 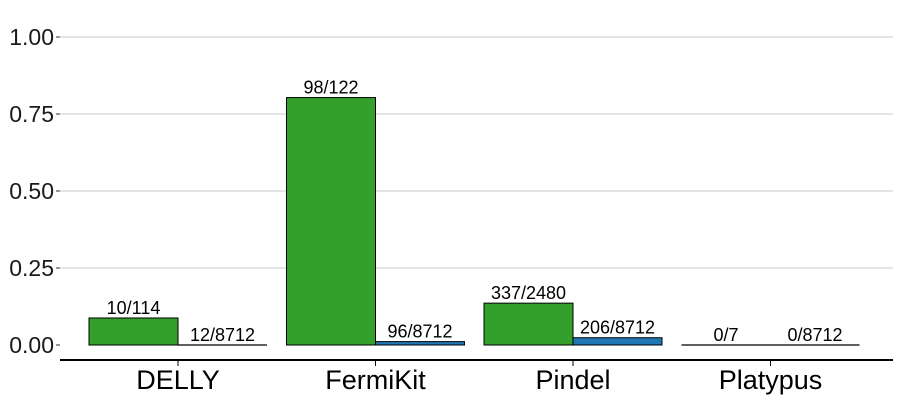 What do you see at coordinates (31, 268) in the screenshot?
I see `y-tick-label: 0.25` at bounding box center [31, 268].